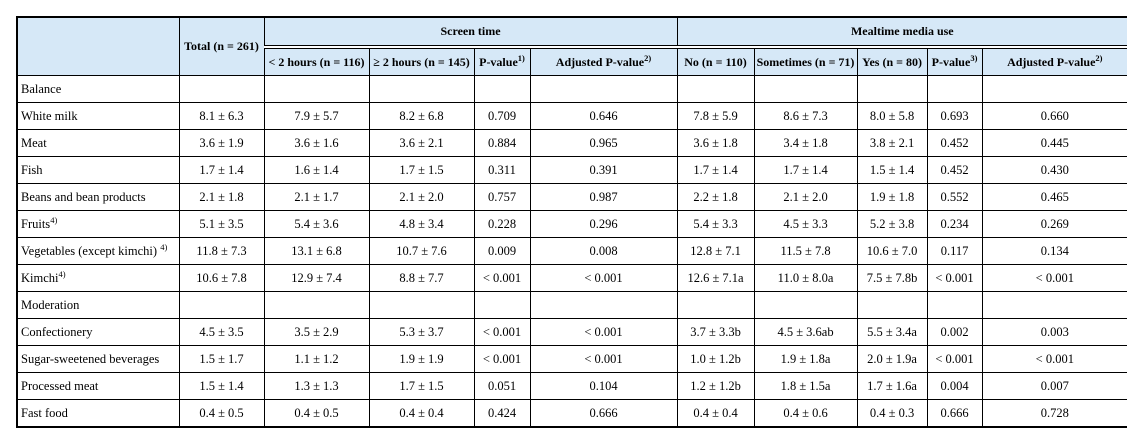 The image size is (1127, 444). Describe the element at coordinates (715, 332) in the screenshot. I see `cell-no: 3.7 ± 3.3b` at that location.